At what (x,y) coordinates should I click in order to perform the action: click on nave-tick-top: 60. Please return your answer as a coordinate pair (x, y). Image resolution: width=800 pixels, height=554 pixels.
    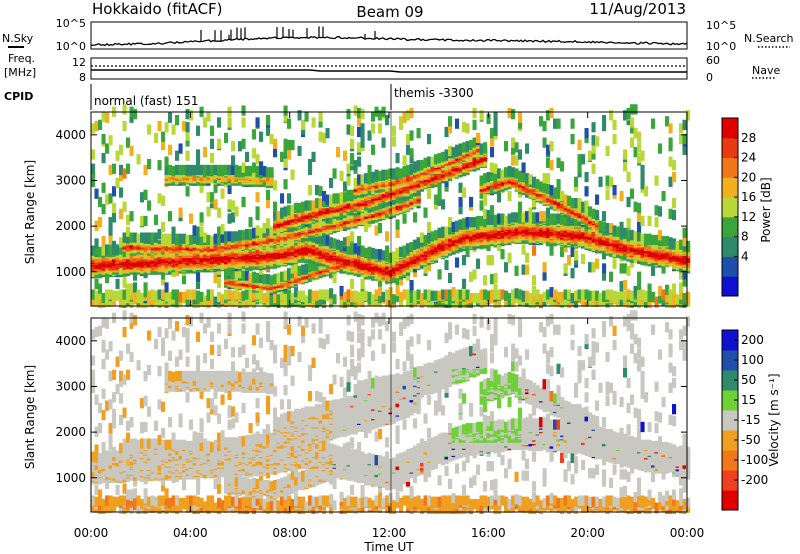
    Looking at the image, I should click on (713, 60).